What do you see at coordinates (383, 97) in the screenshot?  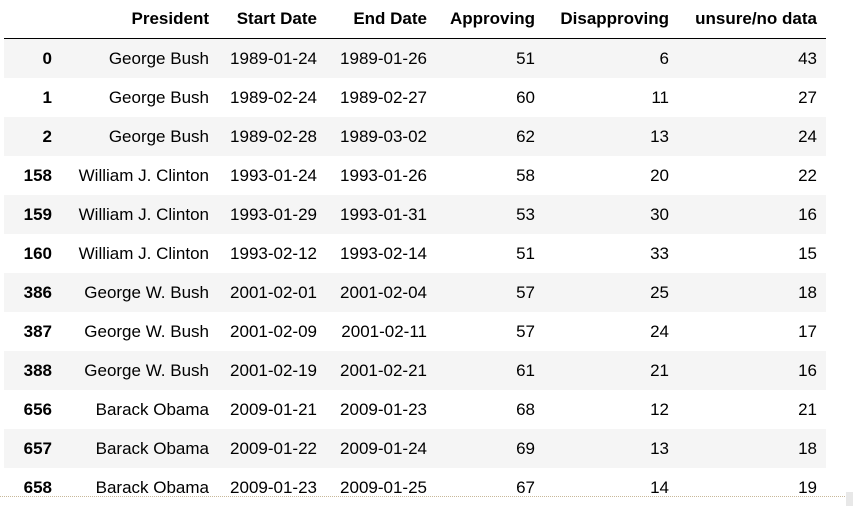 I see `cell-end-date: 1989-02-27` at bounding box center [383, 97].